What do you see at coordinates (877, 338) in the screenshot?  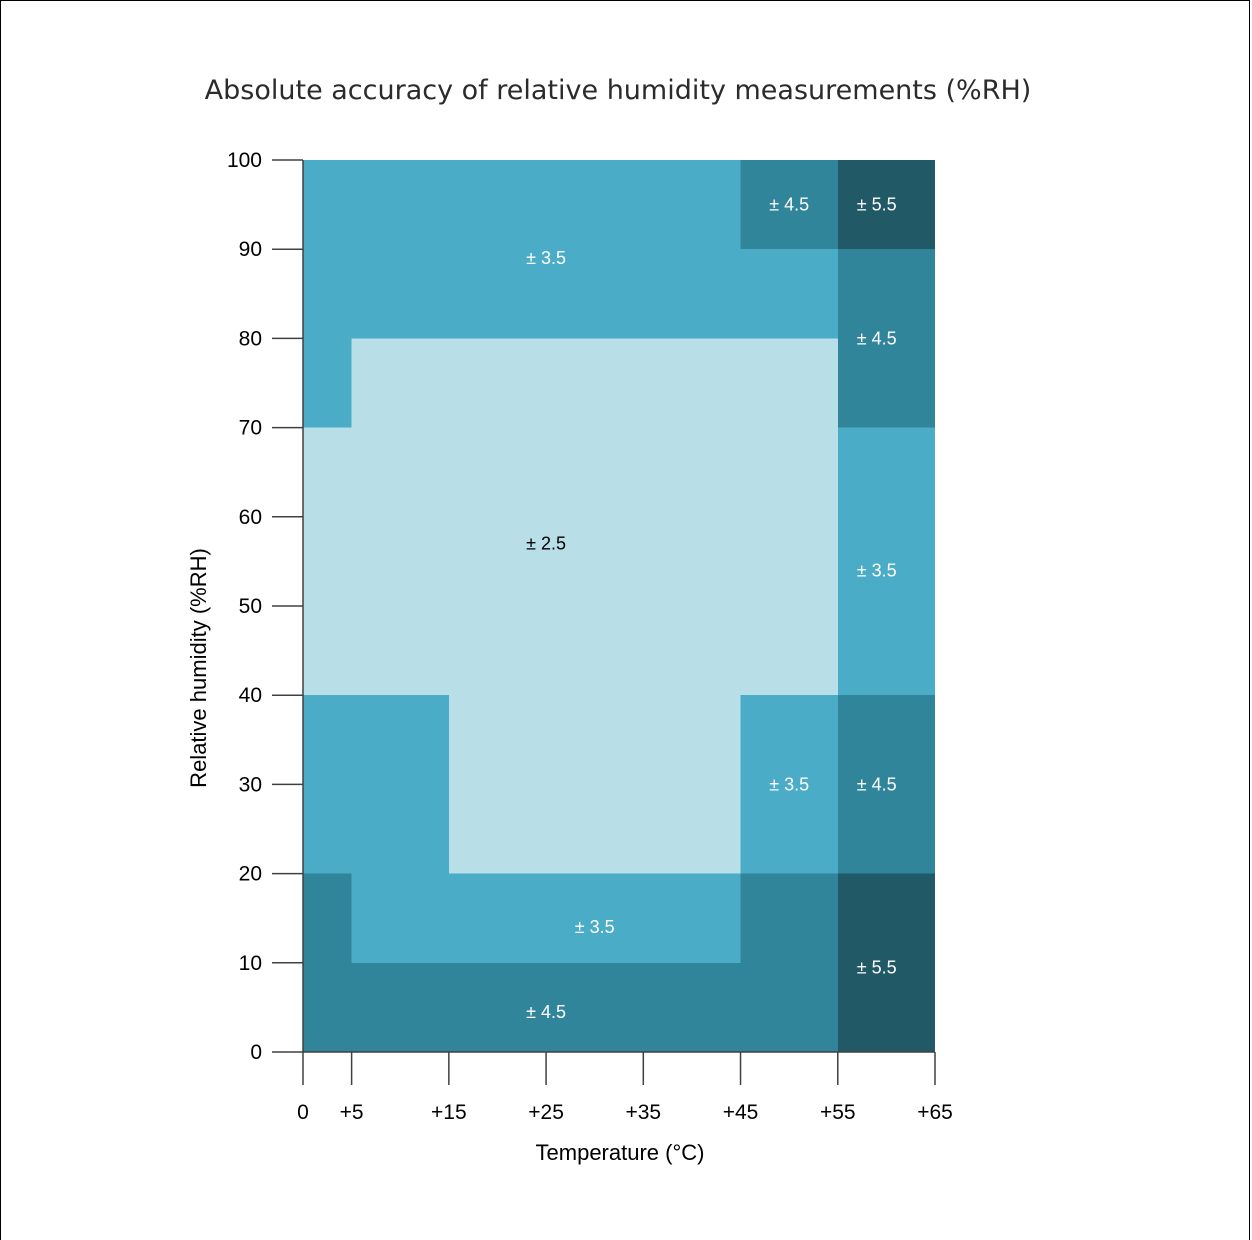 I see `cell-label-3: ± 4.5` at bounding box center [877, 338].